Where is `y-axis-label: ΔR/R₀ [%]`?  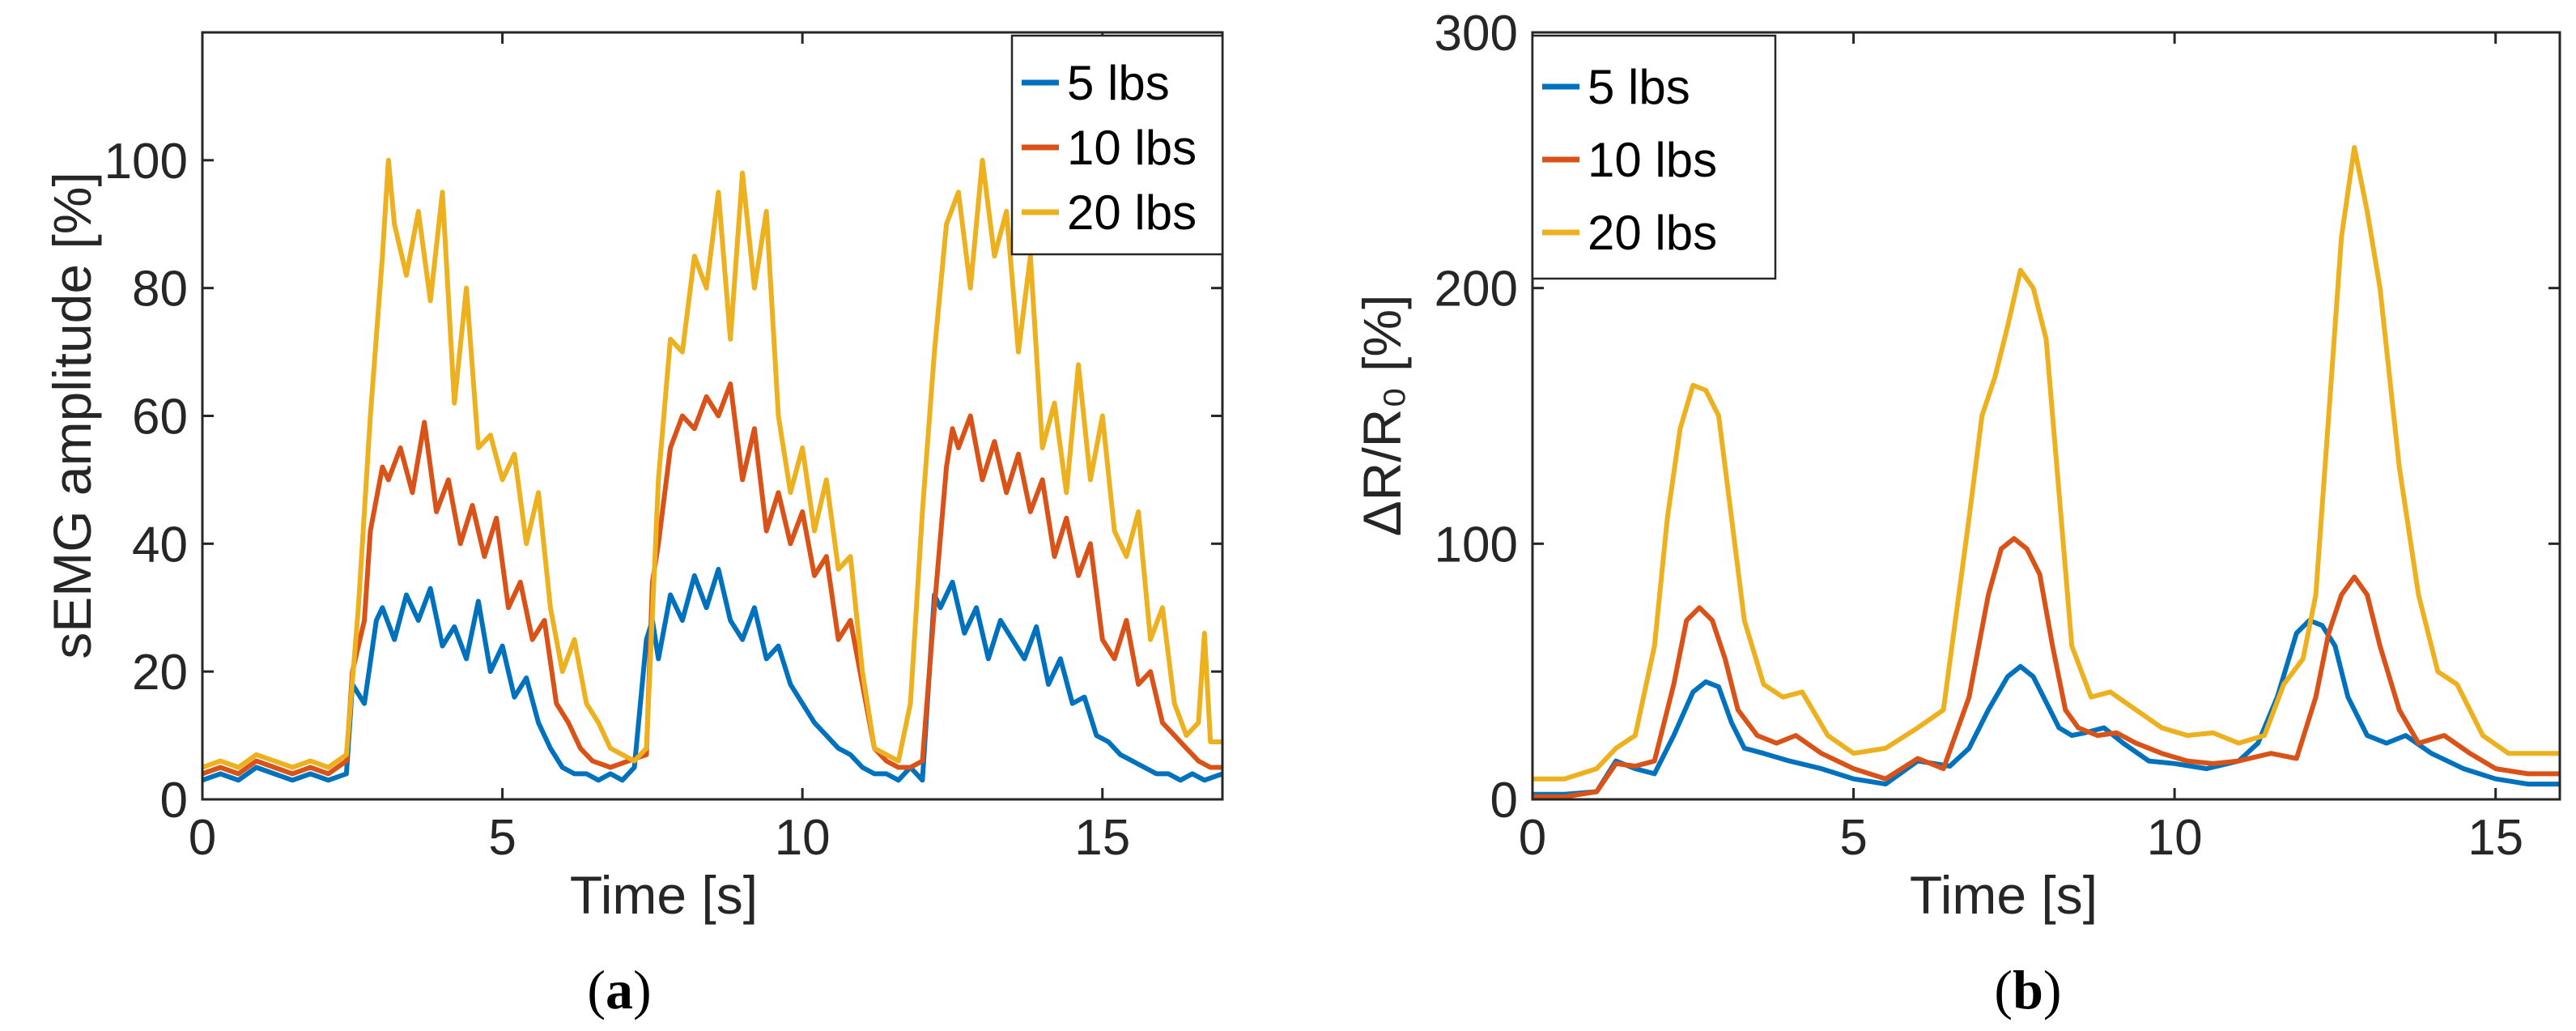 y-axis-label: ΔR/R₀ [%] is located at coordinates (1382, 416).